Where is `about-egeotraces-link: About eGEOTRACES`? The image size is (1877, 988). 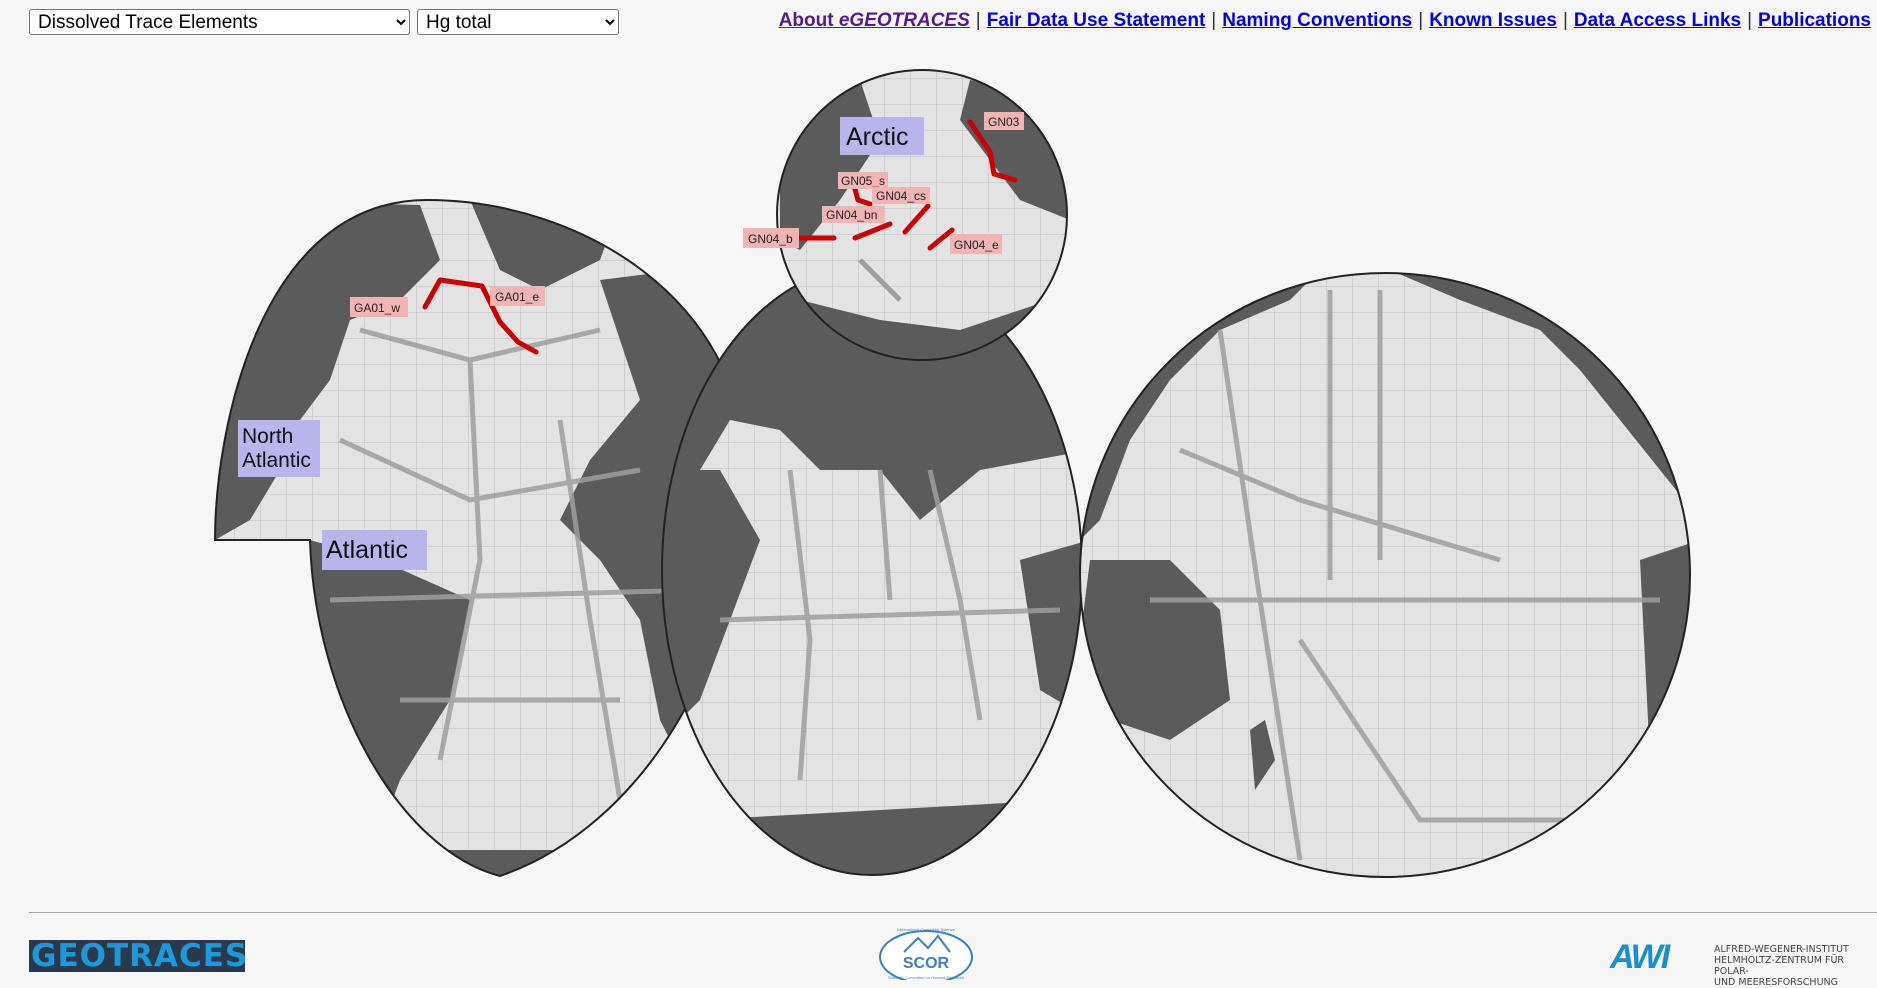 about-egeotraces-link: About eGEOTRACES is located at coordinates (874, 20).